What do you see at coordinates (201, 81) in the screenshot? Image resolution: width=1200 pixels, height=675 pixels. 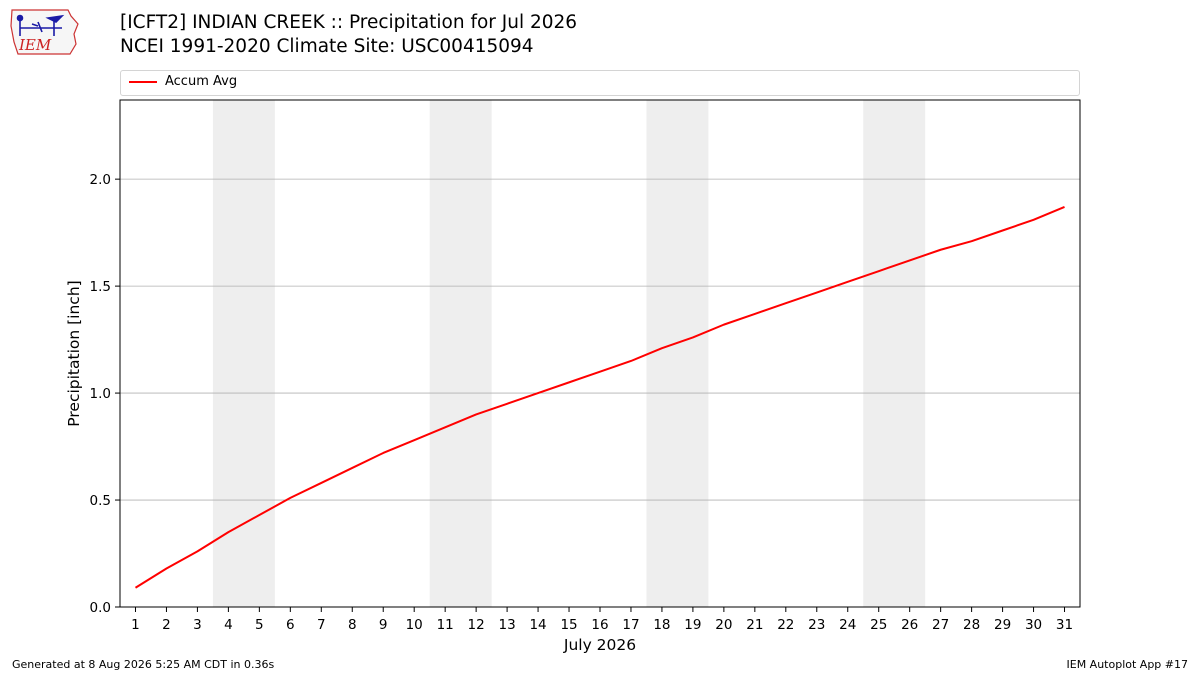 I see `legend-label-accum-avg: Accum Avg` at bounding box center [201, 81].